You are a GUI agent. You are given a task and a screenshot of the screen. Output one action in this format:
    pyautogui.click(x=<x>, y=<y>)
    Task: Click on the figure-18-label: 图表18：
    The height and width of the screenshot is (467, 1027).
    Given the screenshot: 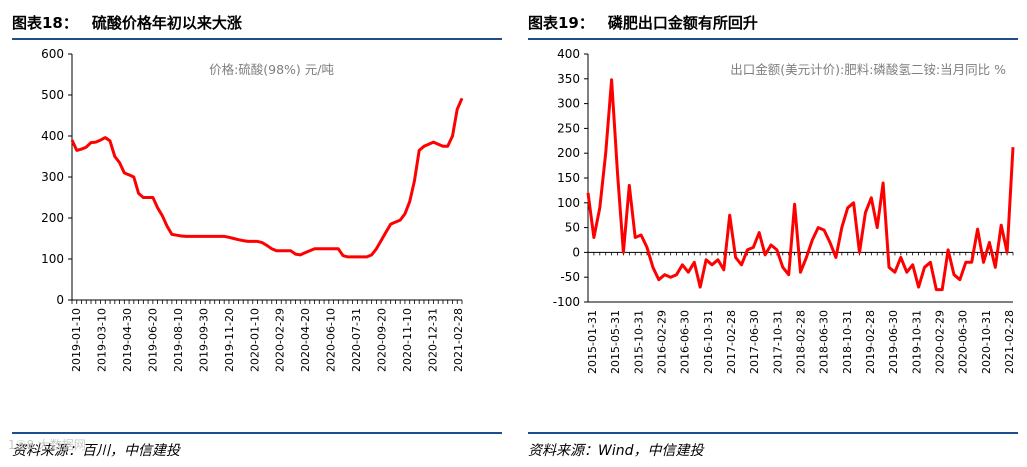 What is the action you would take?
    pyautogui.click(x=45, y=23)
    